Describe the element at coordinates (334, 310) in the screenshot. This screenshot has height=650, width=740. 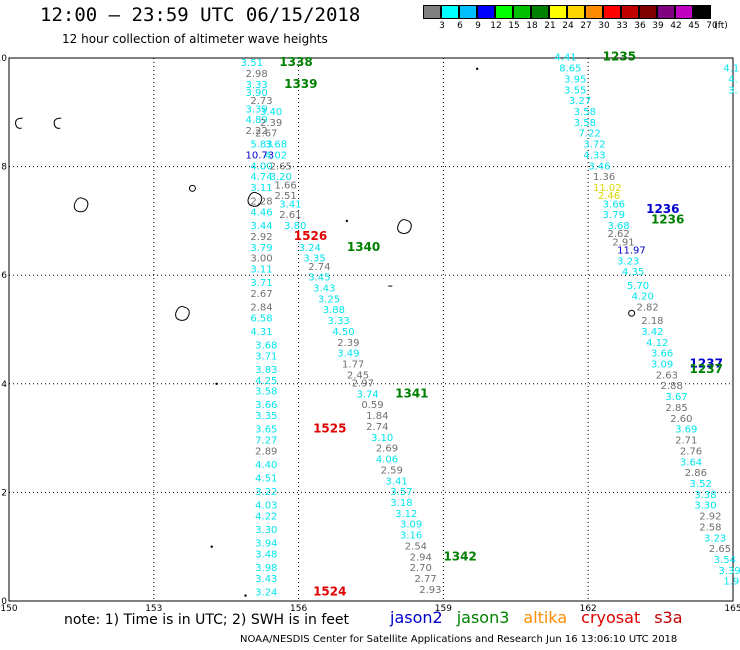
I see `wave-height-label: 3.88` at that location.